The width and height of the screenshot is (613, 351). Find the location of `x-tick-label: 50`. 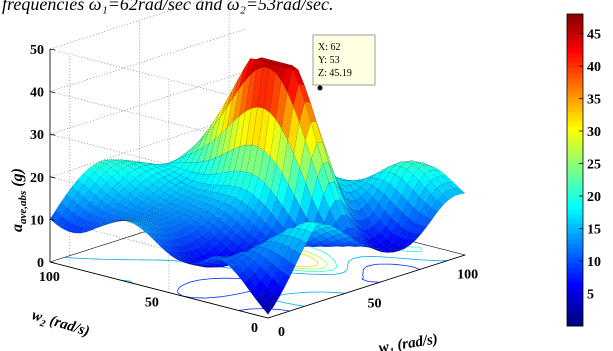

x-tick-label: 50 is located at coordinates (375, 303).